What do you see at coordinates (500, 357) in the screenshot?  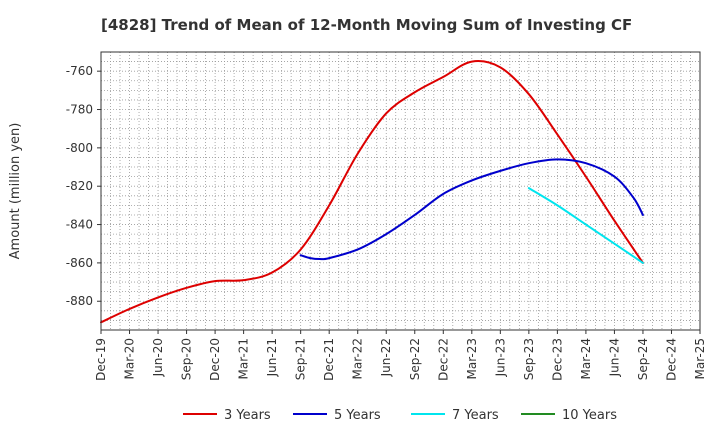 I see `x-tick-label: Jun-23` at bounding box center [500, 357].